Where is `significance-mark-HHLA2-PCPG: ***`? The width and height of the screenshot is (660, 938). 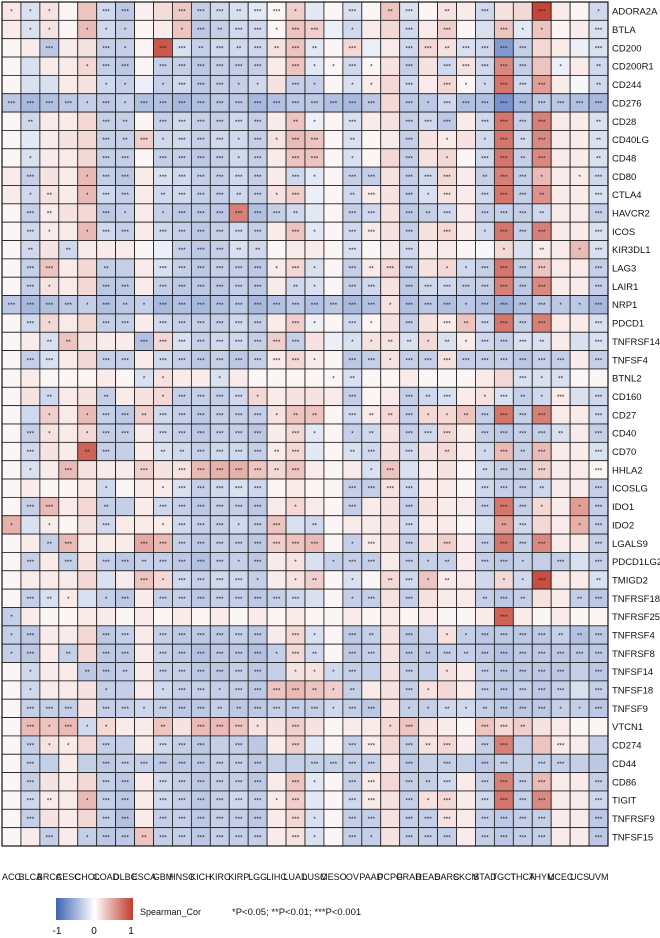 significance-mark-HHLA2-PCPG: *** is located at coordinates (390, 470).